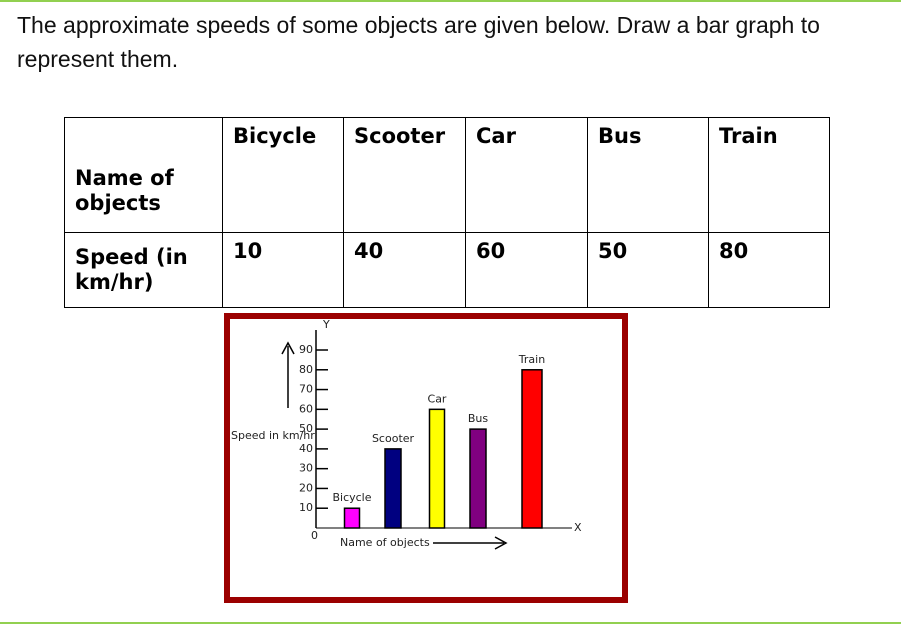  Describe the element at coordinates (143, 175) in the screenshot. I see `table-cell: Name of objects` at that location.